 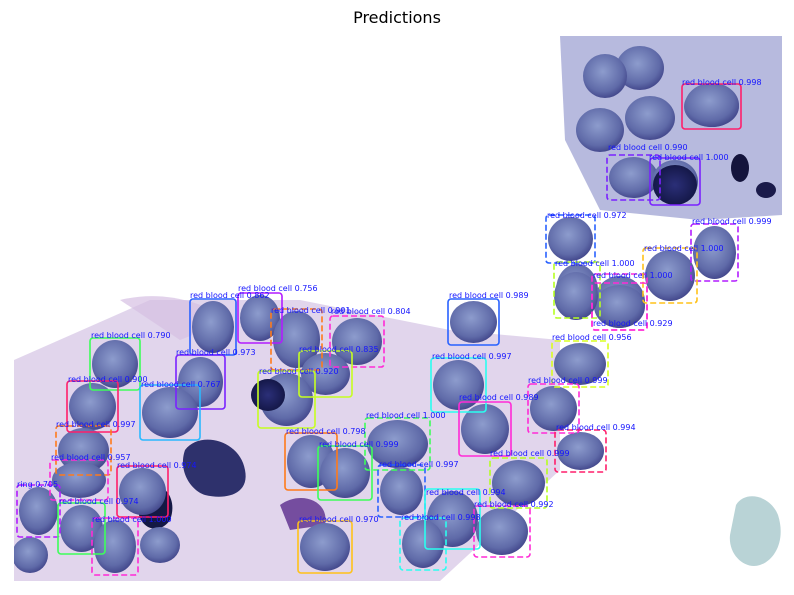 I want to click on detection: red blood cell 0.957, so click(x=90, y=477).